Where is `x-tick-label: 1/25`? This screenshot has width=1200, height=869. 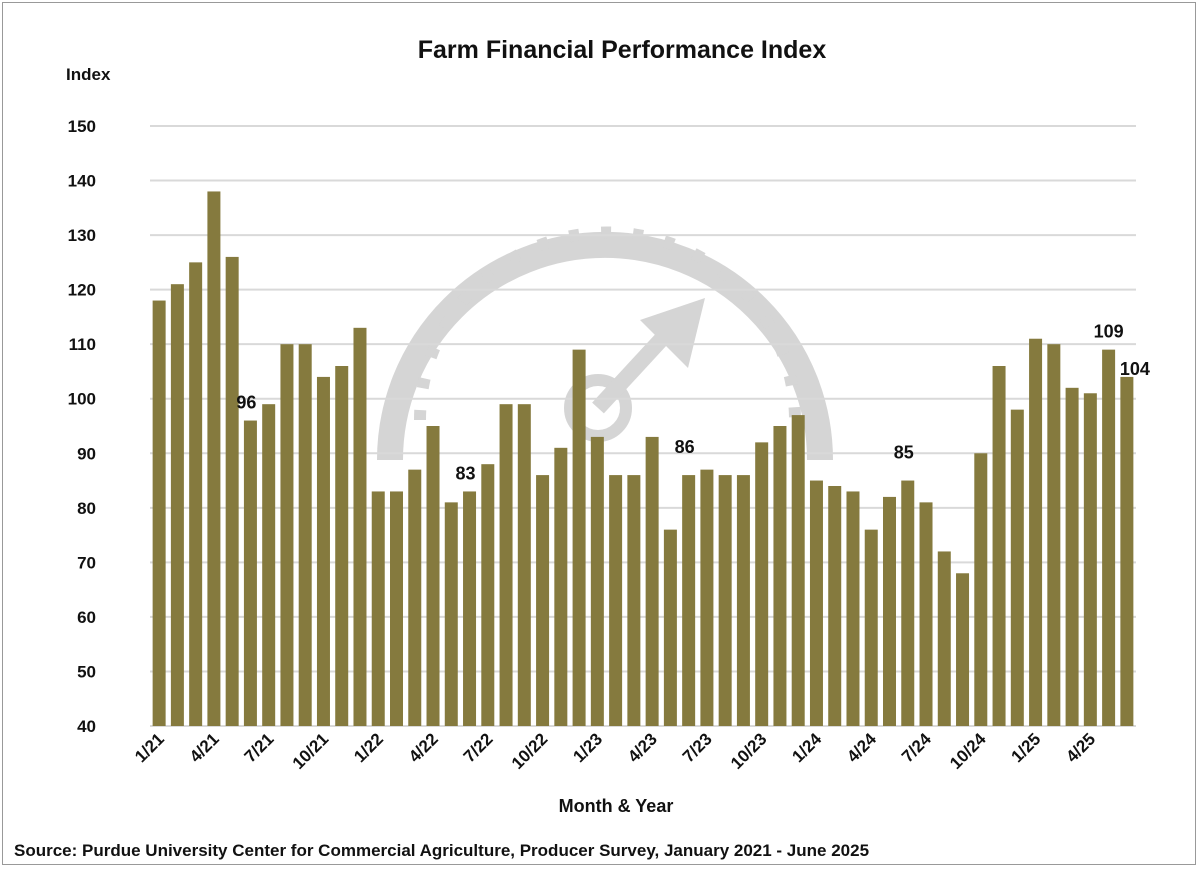
x-tick-label: 1/25 is located at coordinates (1026, 747).